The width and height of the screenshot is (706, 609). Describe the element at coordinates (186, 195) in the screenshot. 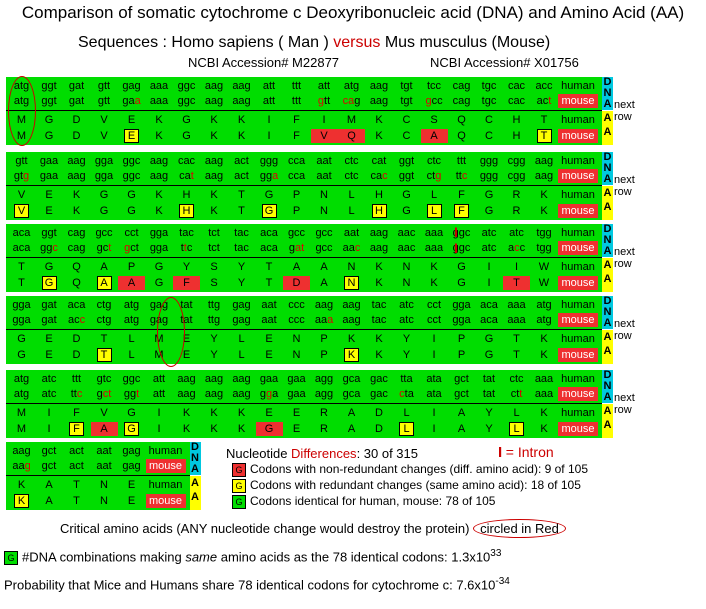

I see `human-amino-acid: H` at that location.